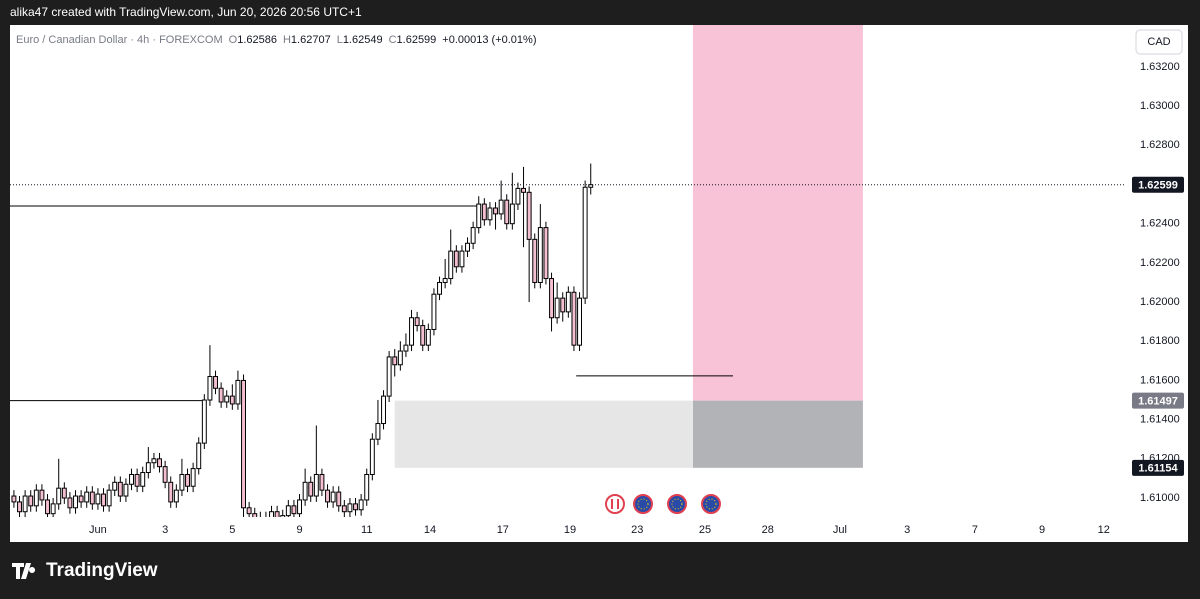 This screenshot has height=599, width=1200. I want to click on x-tick-label: 19, so click(570, 530).